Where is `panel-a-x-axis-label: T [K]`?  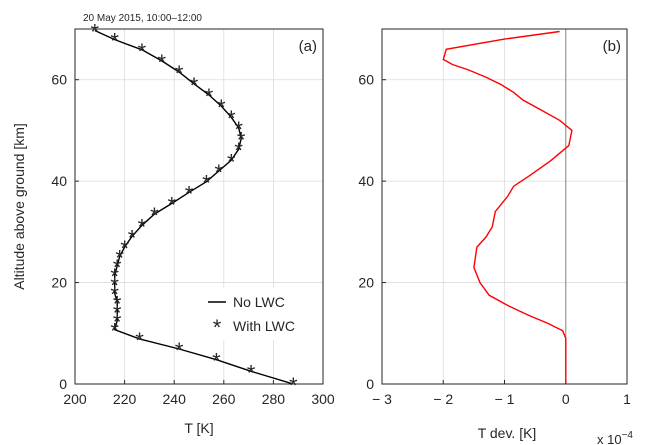 panel-a-x-axis-label: T [K] is located at coordinates (198, 428).